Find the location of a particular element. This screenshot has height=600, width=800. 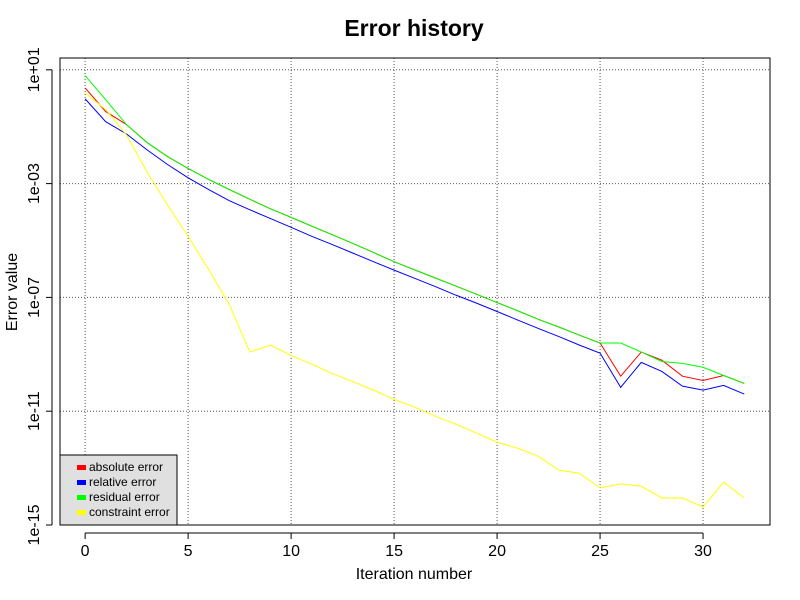

x-axis-label: Iteration number is located at coordinates (414, 574).